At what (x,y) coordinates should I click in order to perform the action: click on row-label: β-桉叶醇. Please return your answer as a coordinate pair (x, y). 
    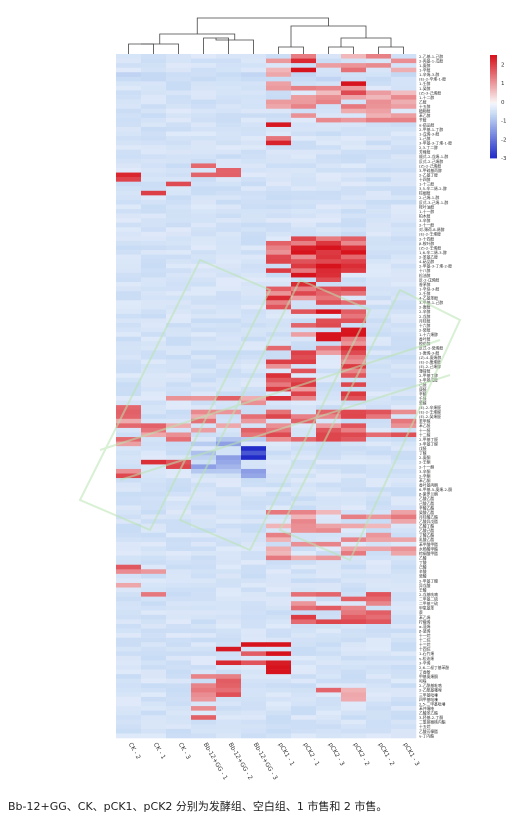
    Looking at the image, I should click on (426, 243).